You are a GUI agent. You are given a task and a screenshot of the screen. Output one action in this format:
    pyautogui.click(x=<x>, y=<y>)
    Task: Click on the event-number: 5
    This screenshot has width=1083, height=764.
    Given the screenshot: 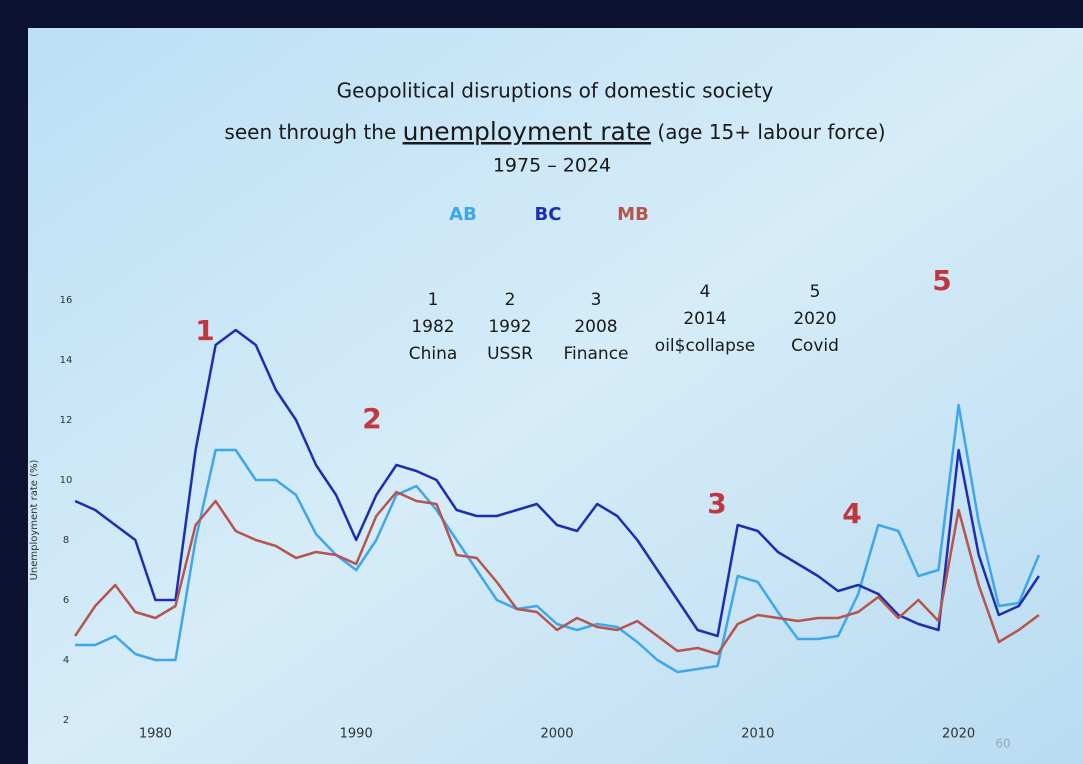 What is the action you would take?
    pyautogui.click(x=815, y=292)
    